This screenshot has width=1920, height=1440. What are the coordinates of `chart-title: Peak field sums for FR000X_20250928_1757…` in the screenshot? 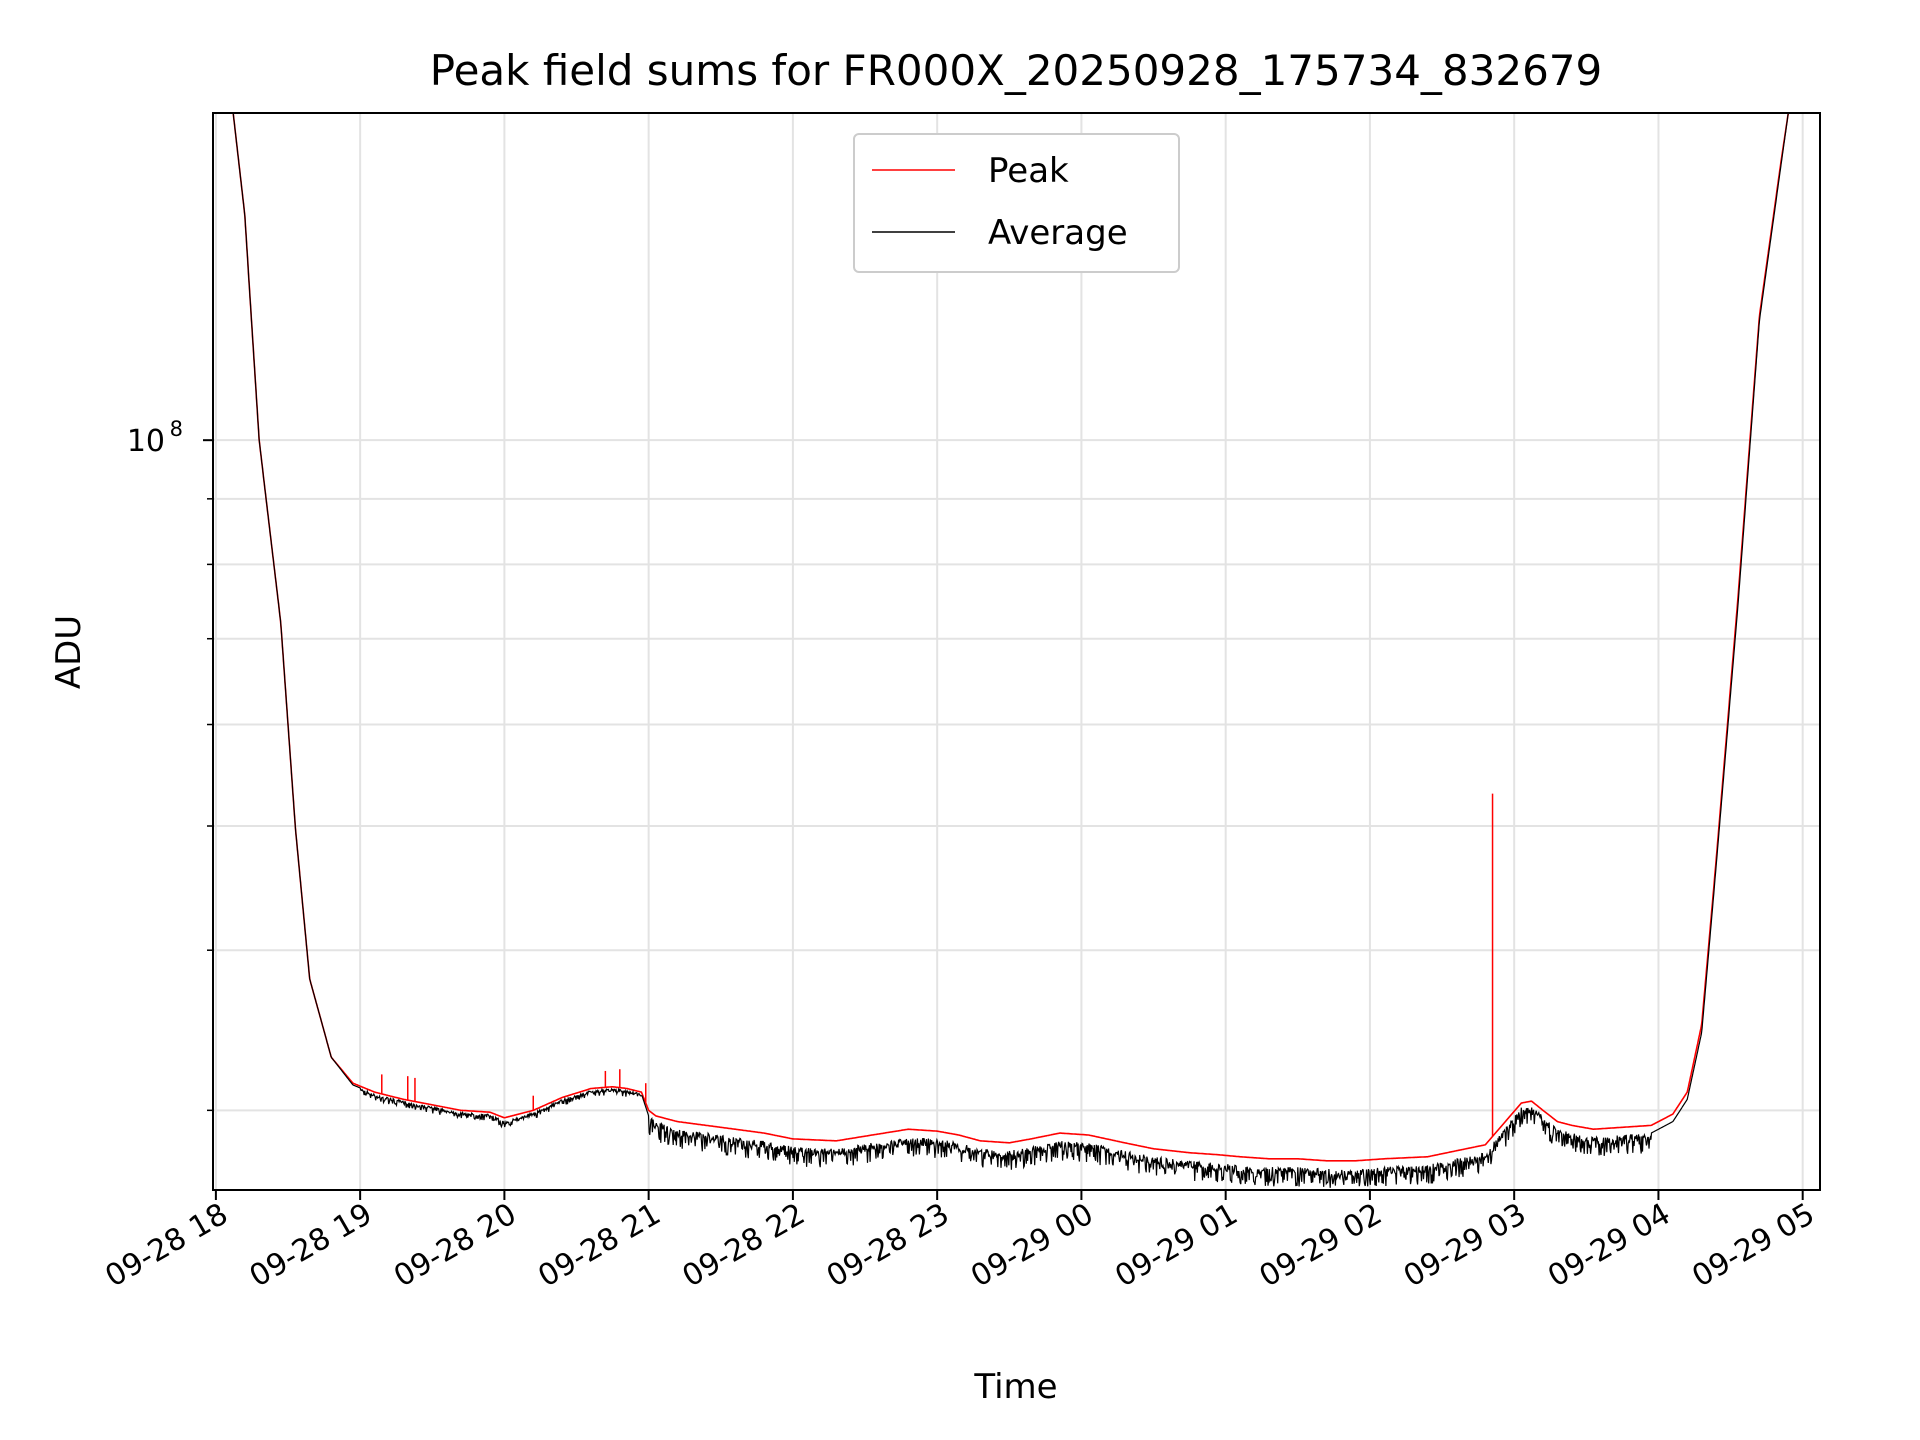 It's located at (1016, 70).